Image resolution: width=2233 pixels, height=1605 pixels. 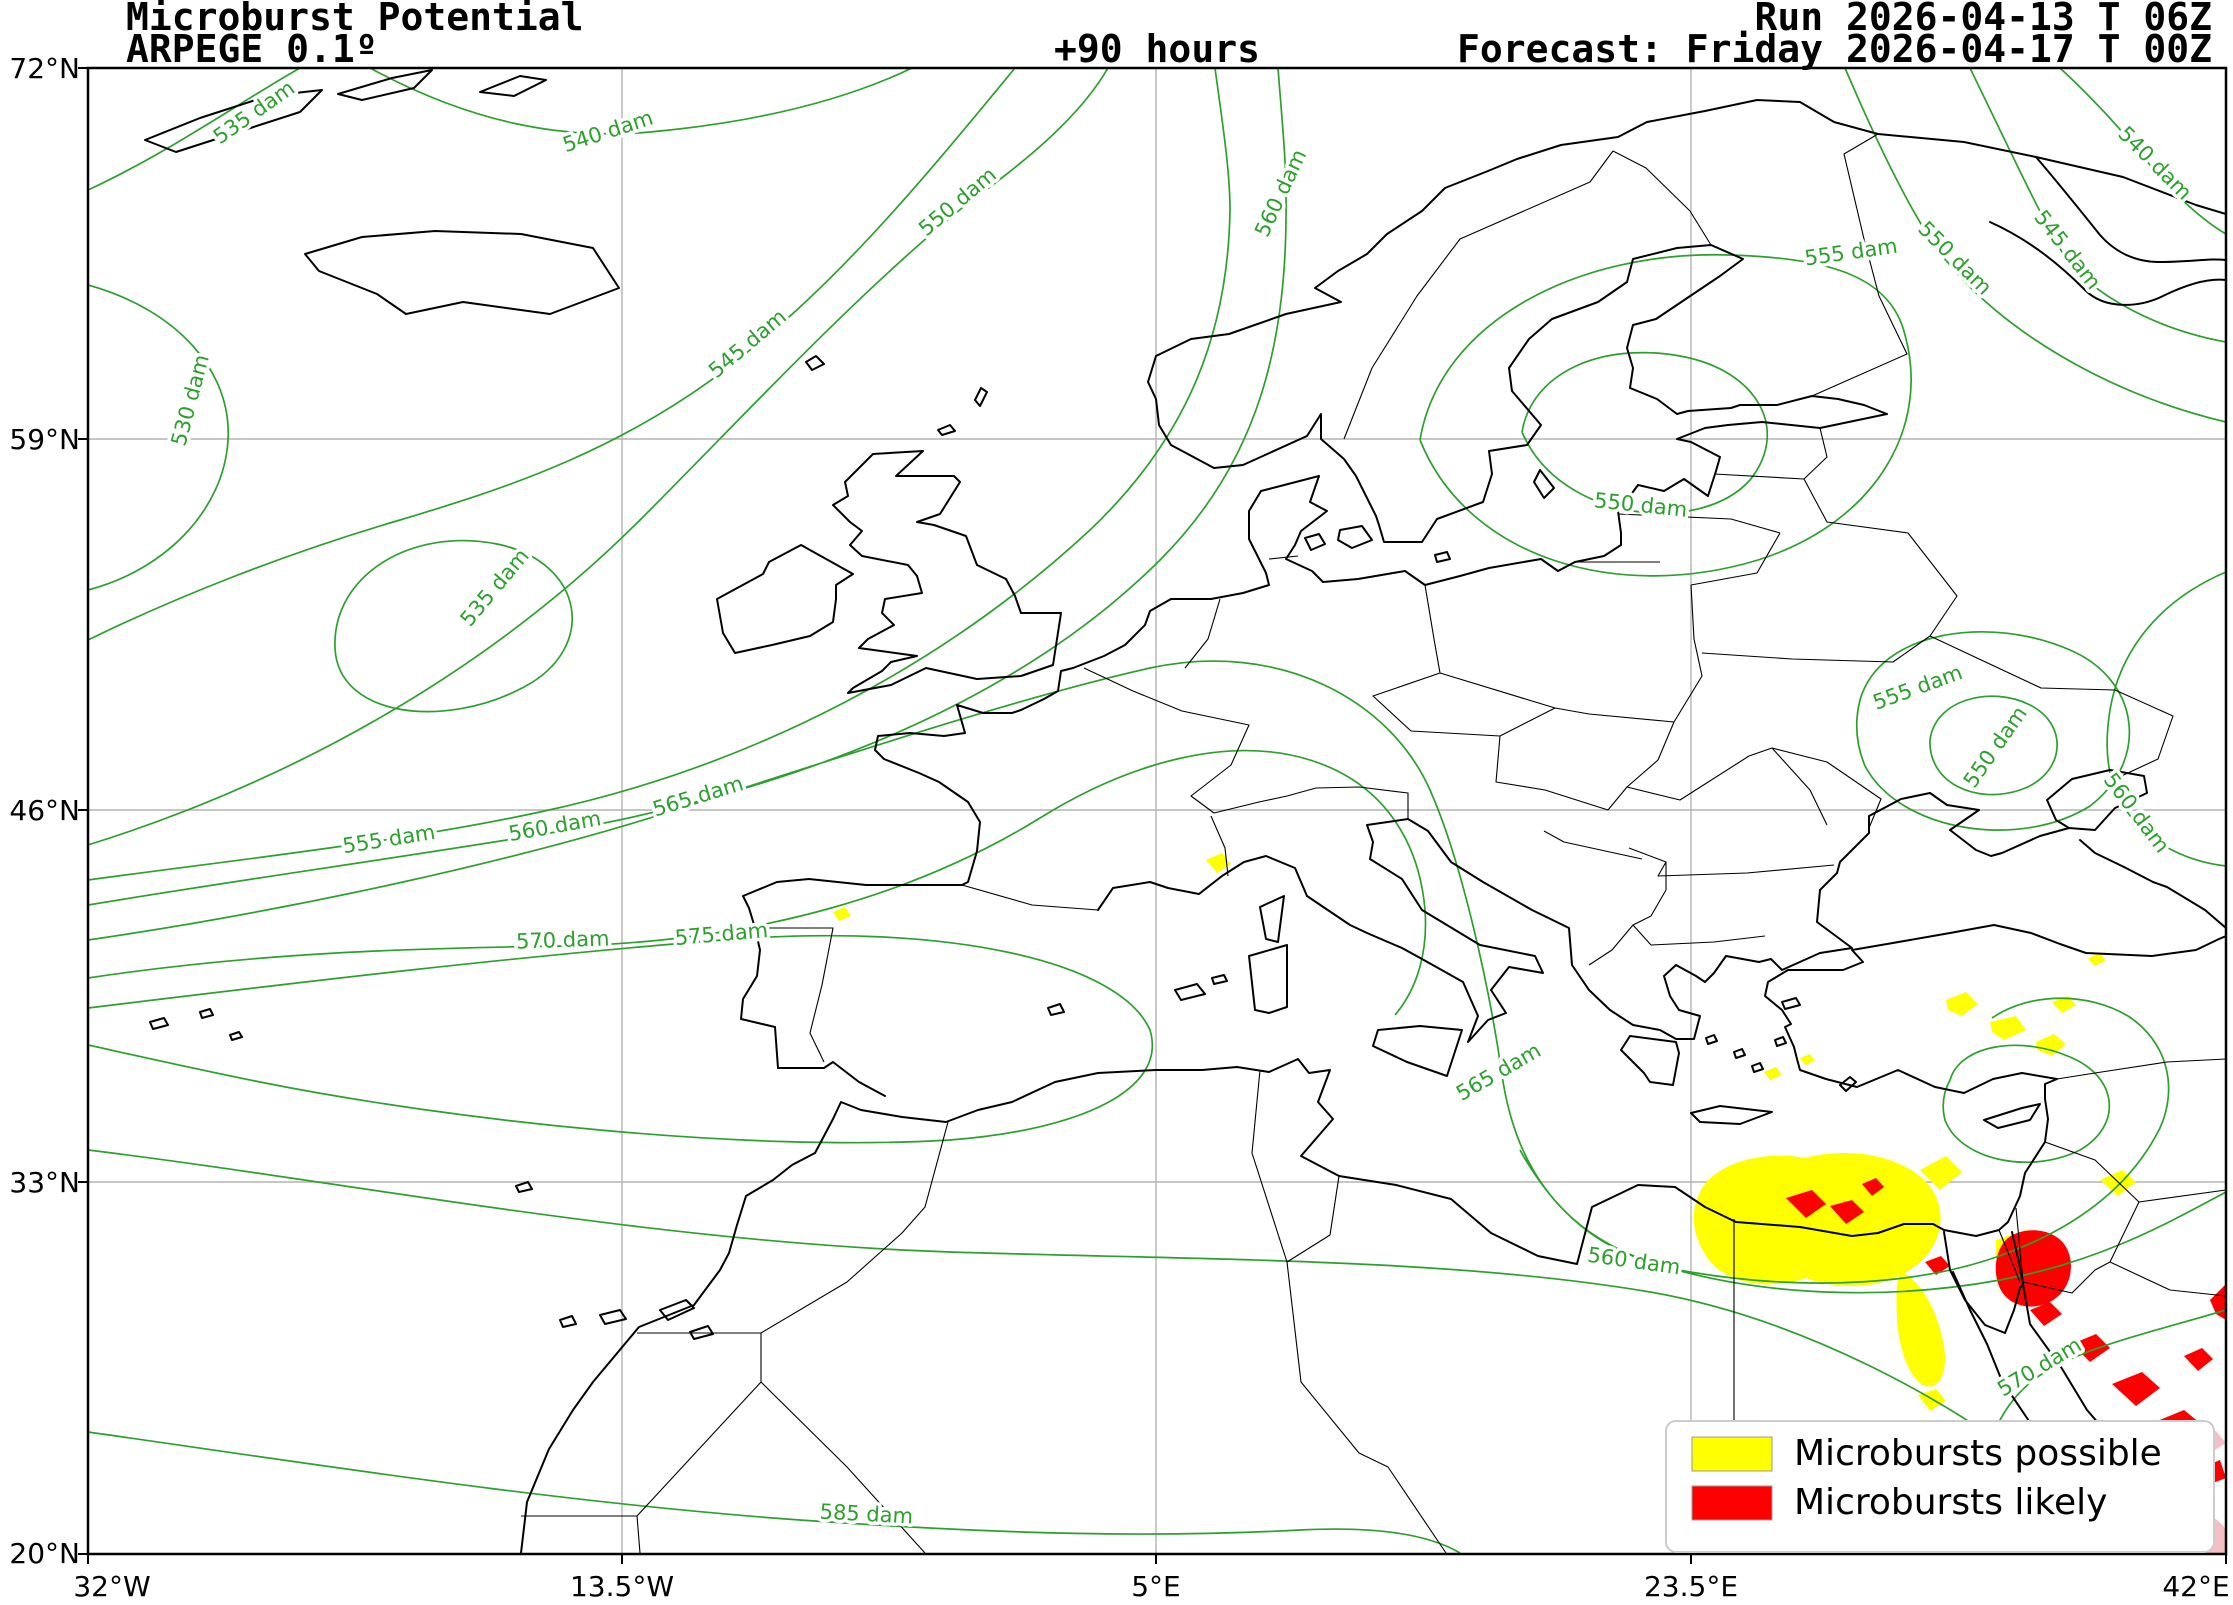 I want to click on page-title: Microburst Potential, so click(x=355, y=19).